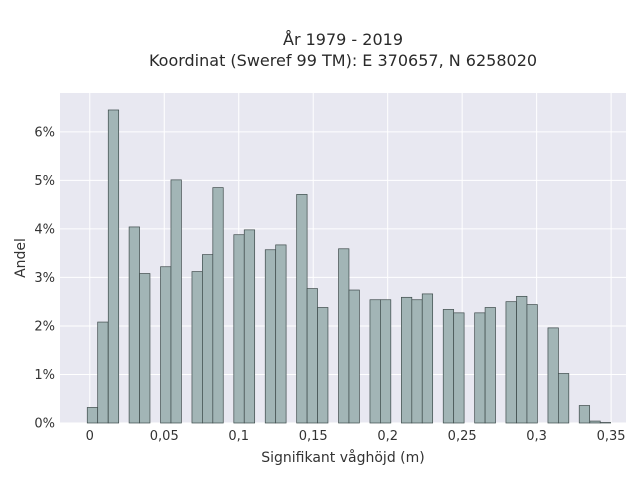  Describe the element at coordinates (164, 436) in the screenshot. I see `x-tick-label: 0,05` at that location.